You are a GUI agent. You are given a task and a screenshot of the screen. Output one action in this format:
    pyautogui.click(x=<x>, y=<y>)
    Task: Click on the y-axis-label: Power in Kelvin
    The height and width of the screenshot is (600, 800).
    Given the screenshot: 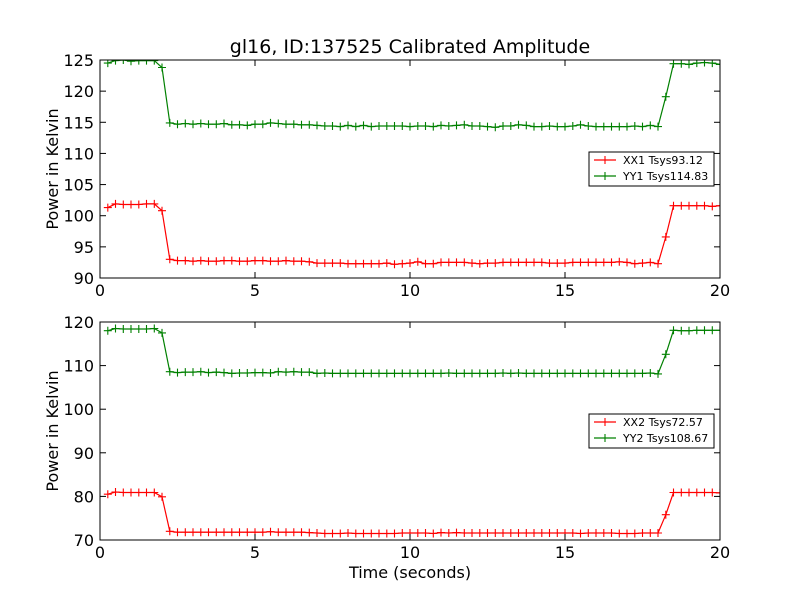 What is the action you would take?
    pyautogui.click(x=52, y=168)
    